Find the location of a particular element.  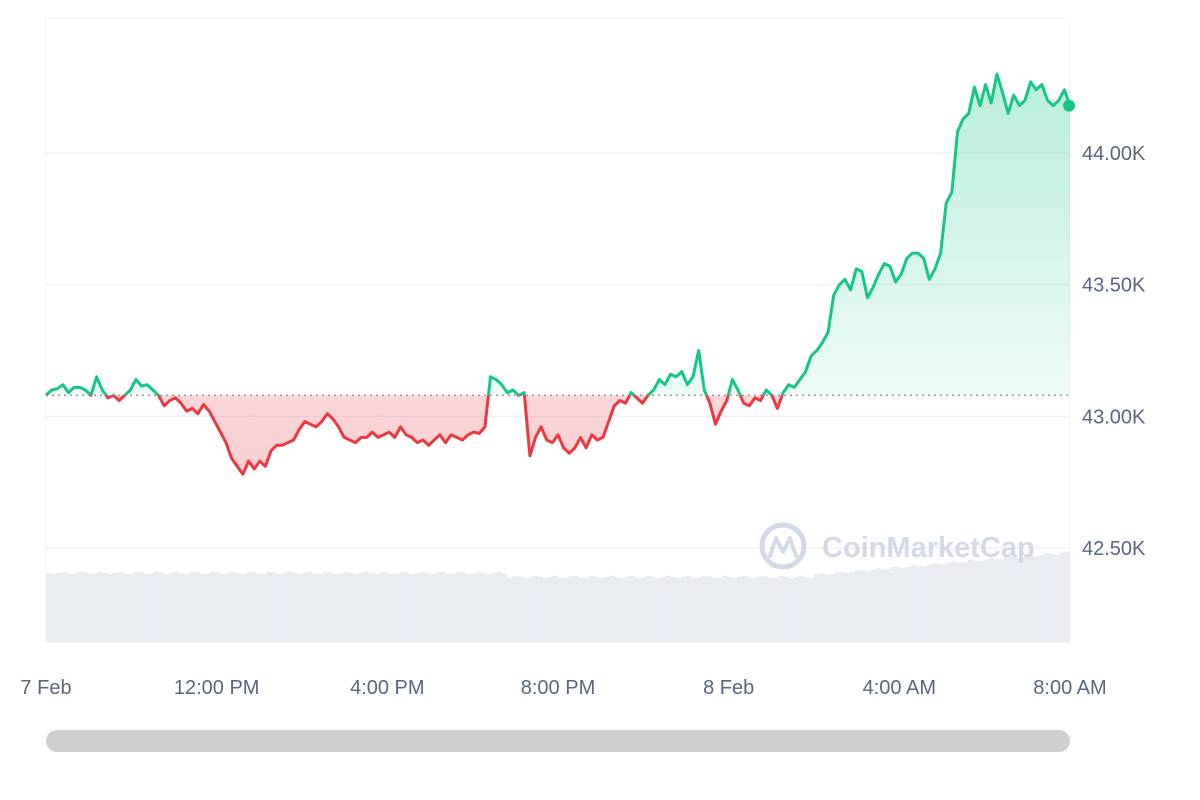

x-tick-label: 8 Feb is located at coordinates (728, 688).